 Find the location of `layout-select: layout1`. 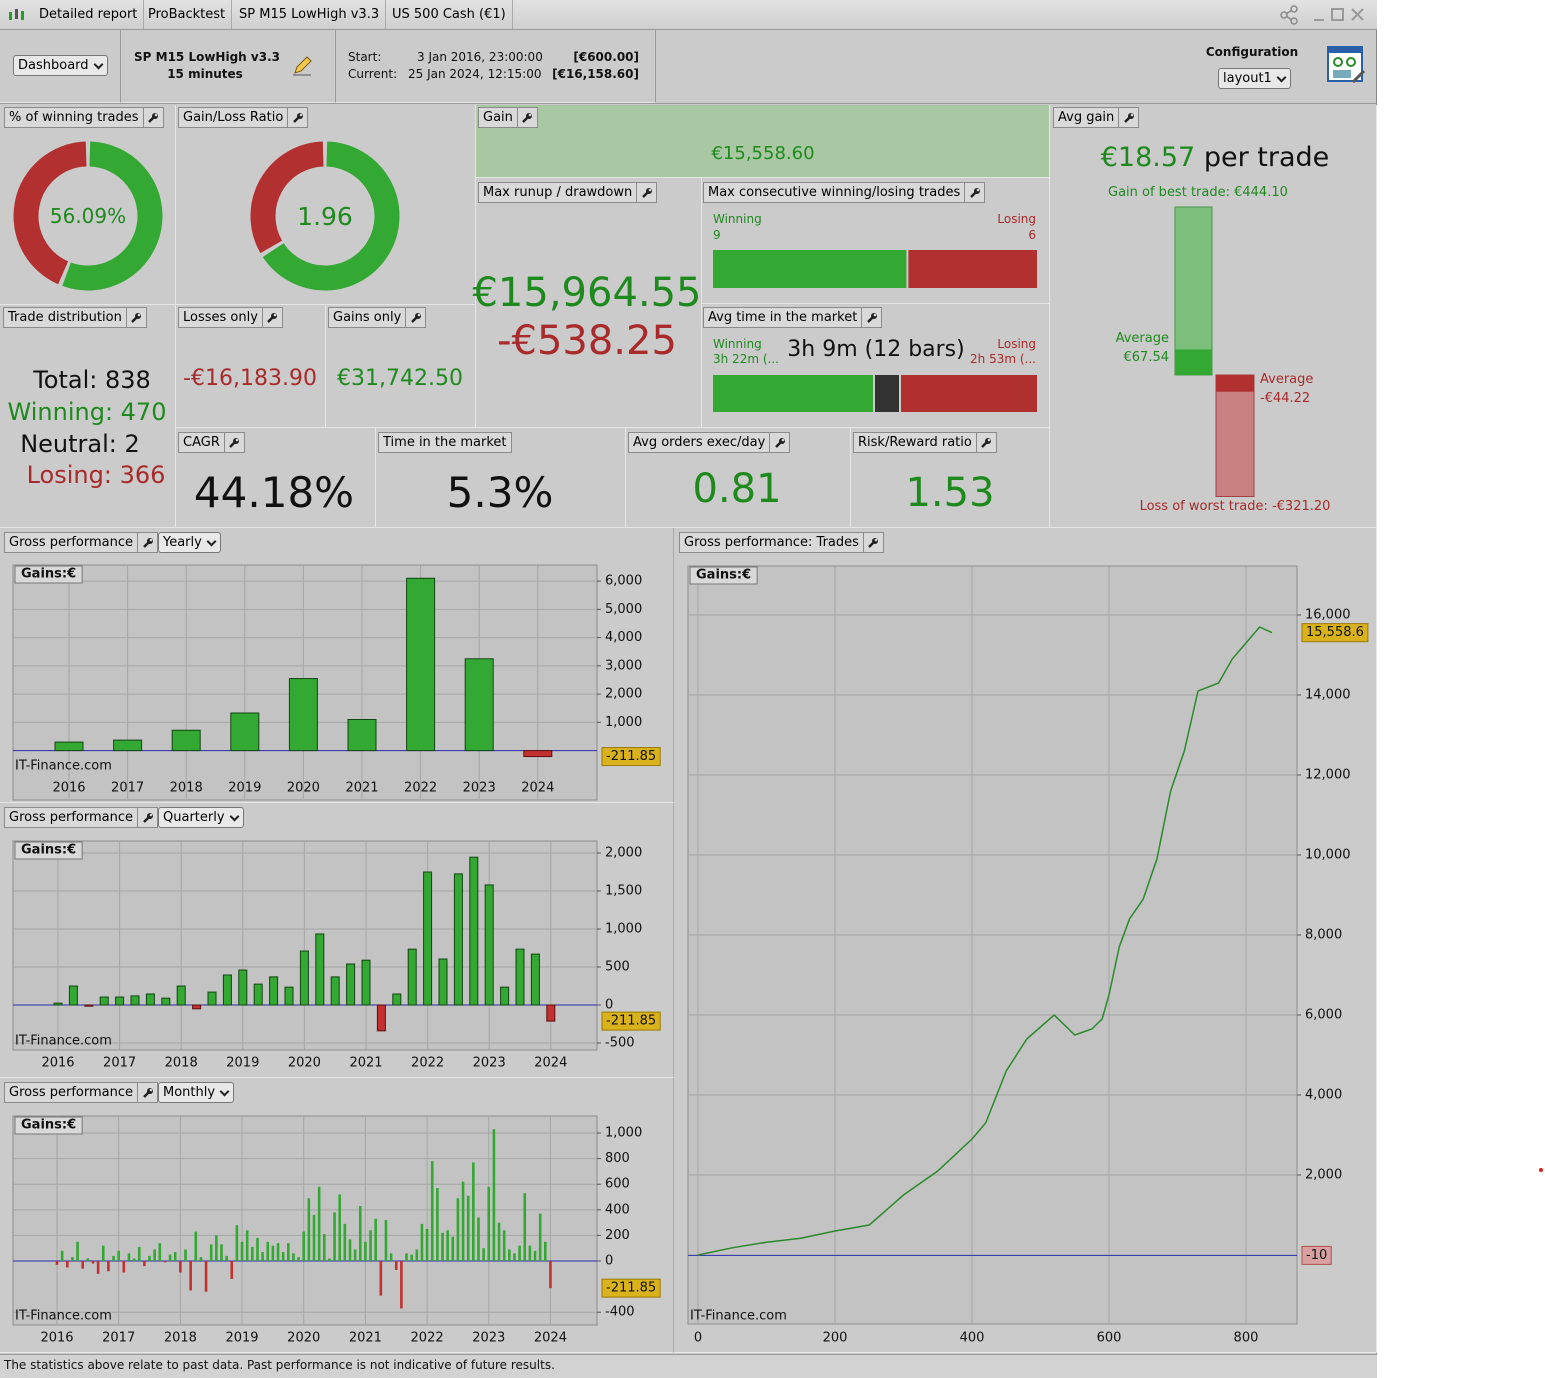

layout-select: layout1 is located at coordinates (1254, 78).